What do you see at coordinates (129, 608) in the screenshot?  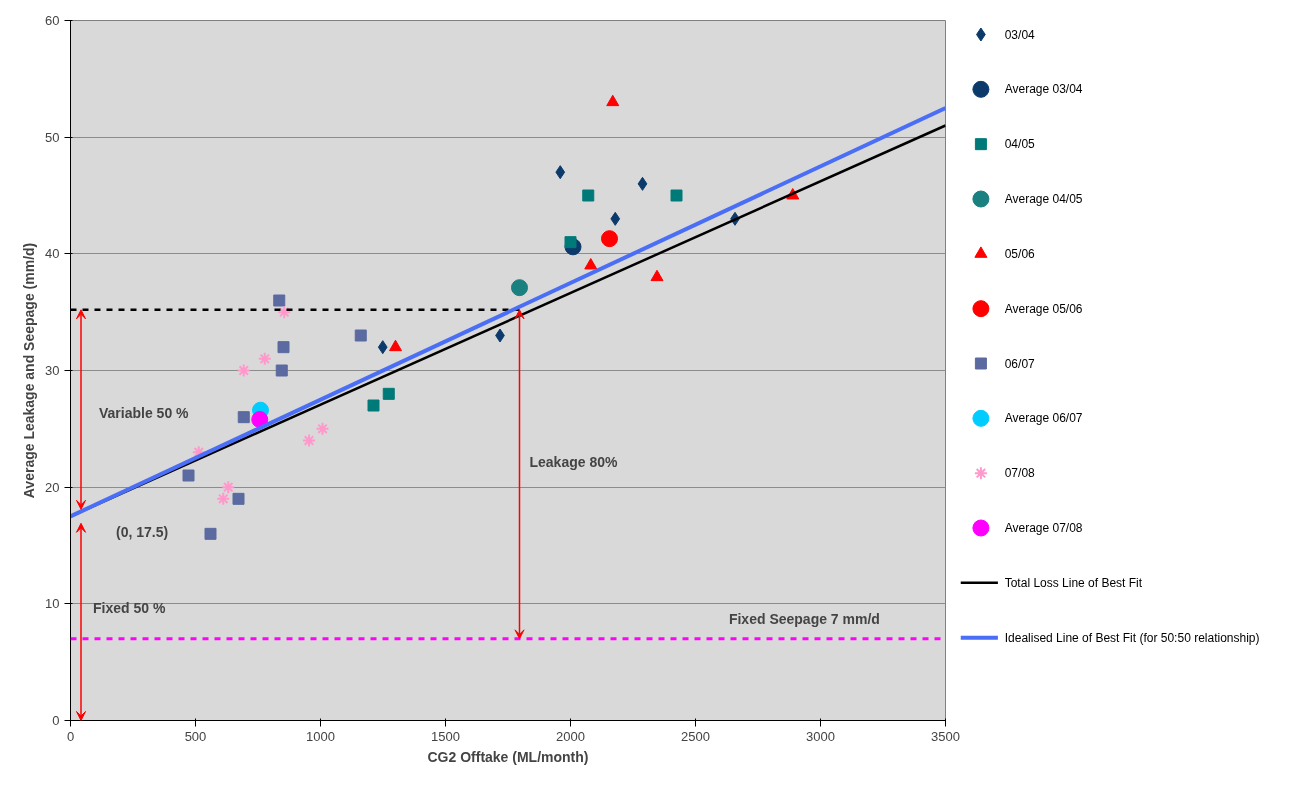 I see `annotation: Fixed 50 %` at bounding box center [129, 608].